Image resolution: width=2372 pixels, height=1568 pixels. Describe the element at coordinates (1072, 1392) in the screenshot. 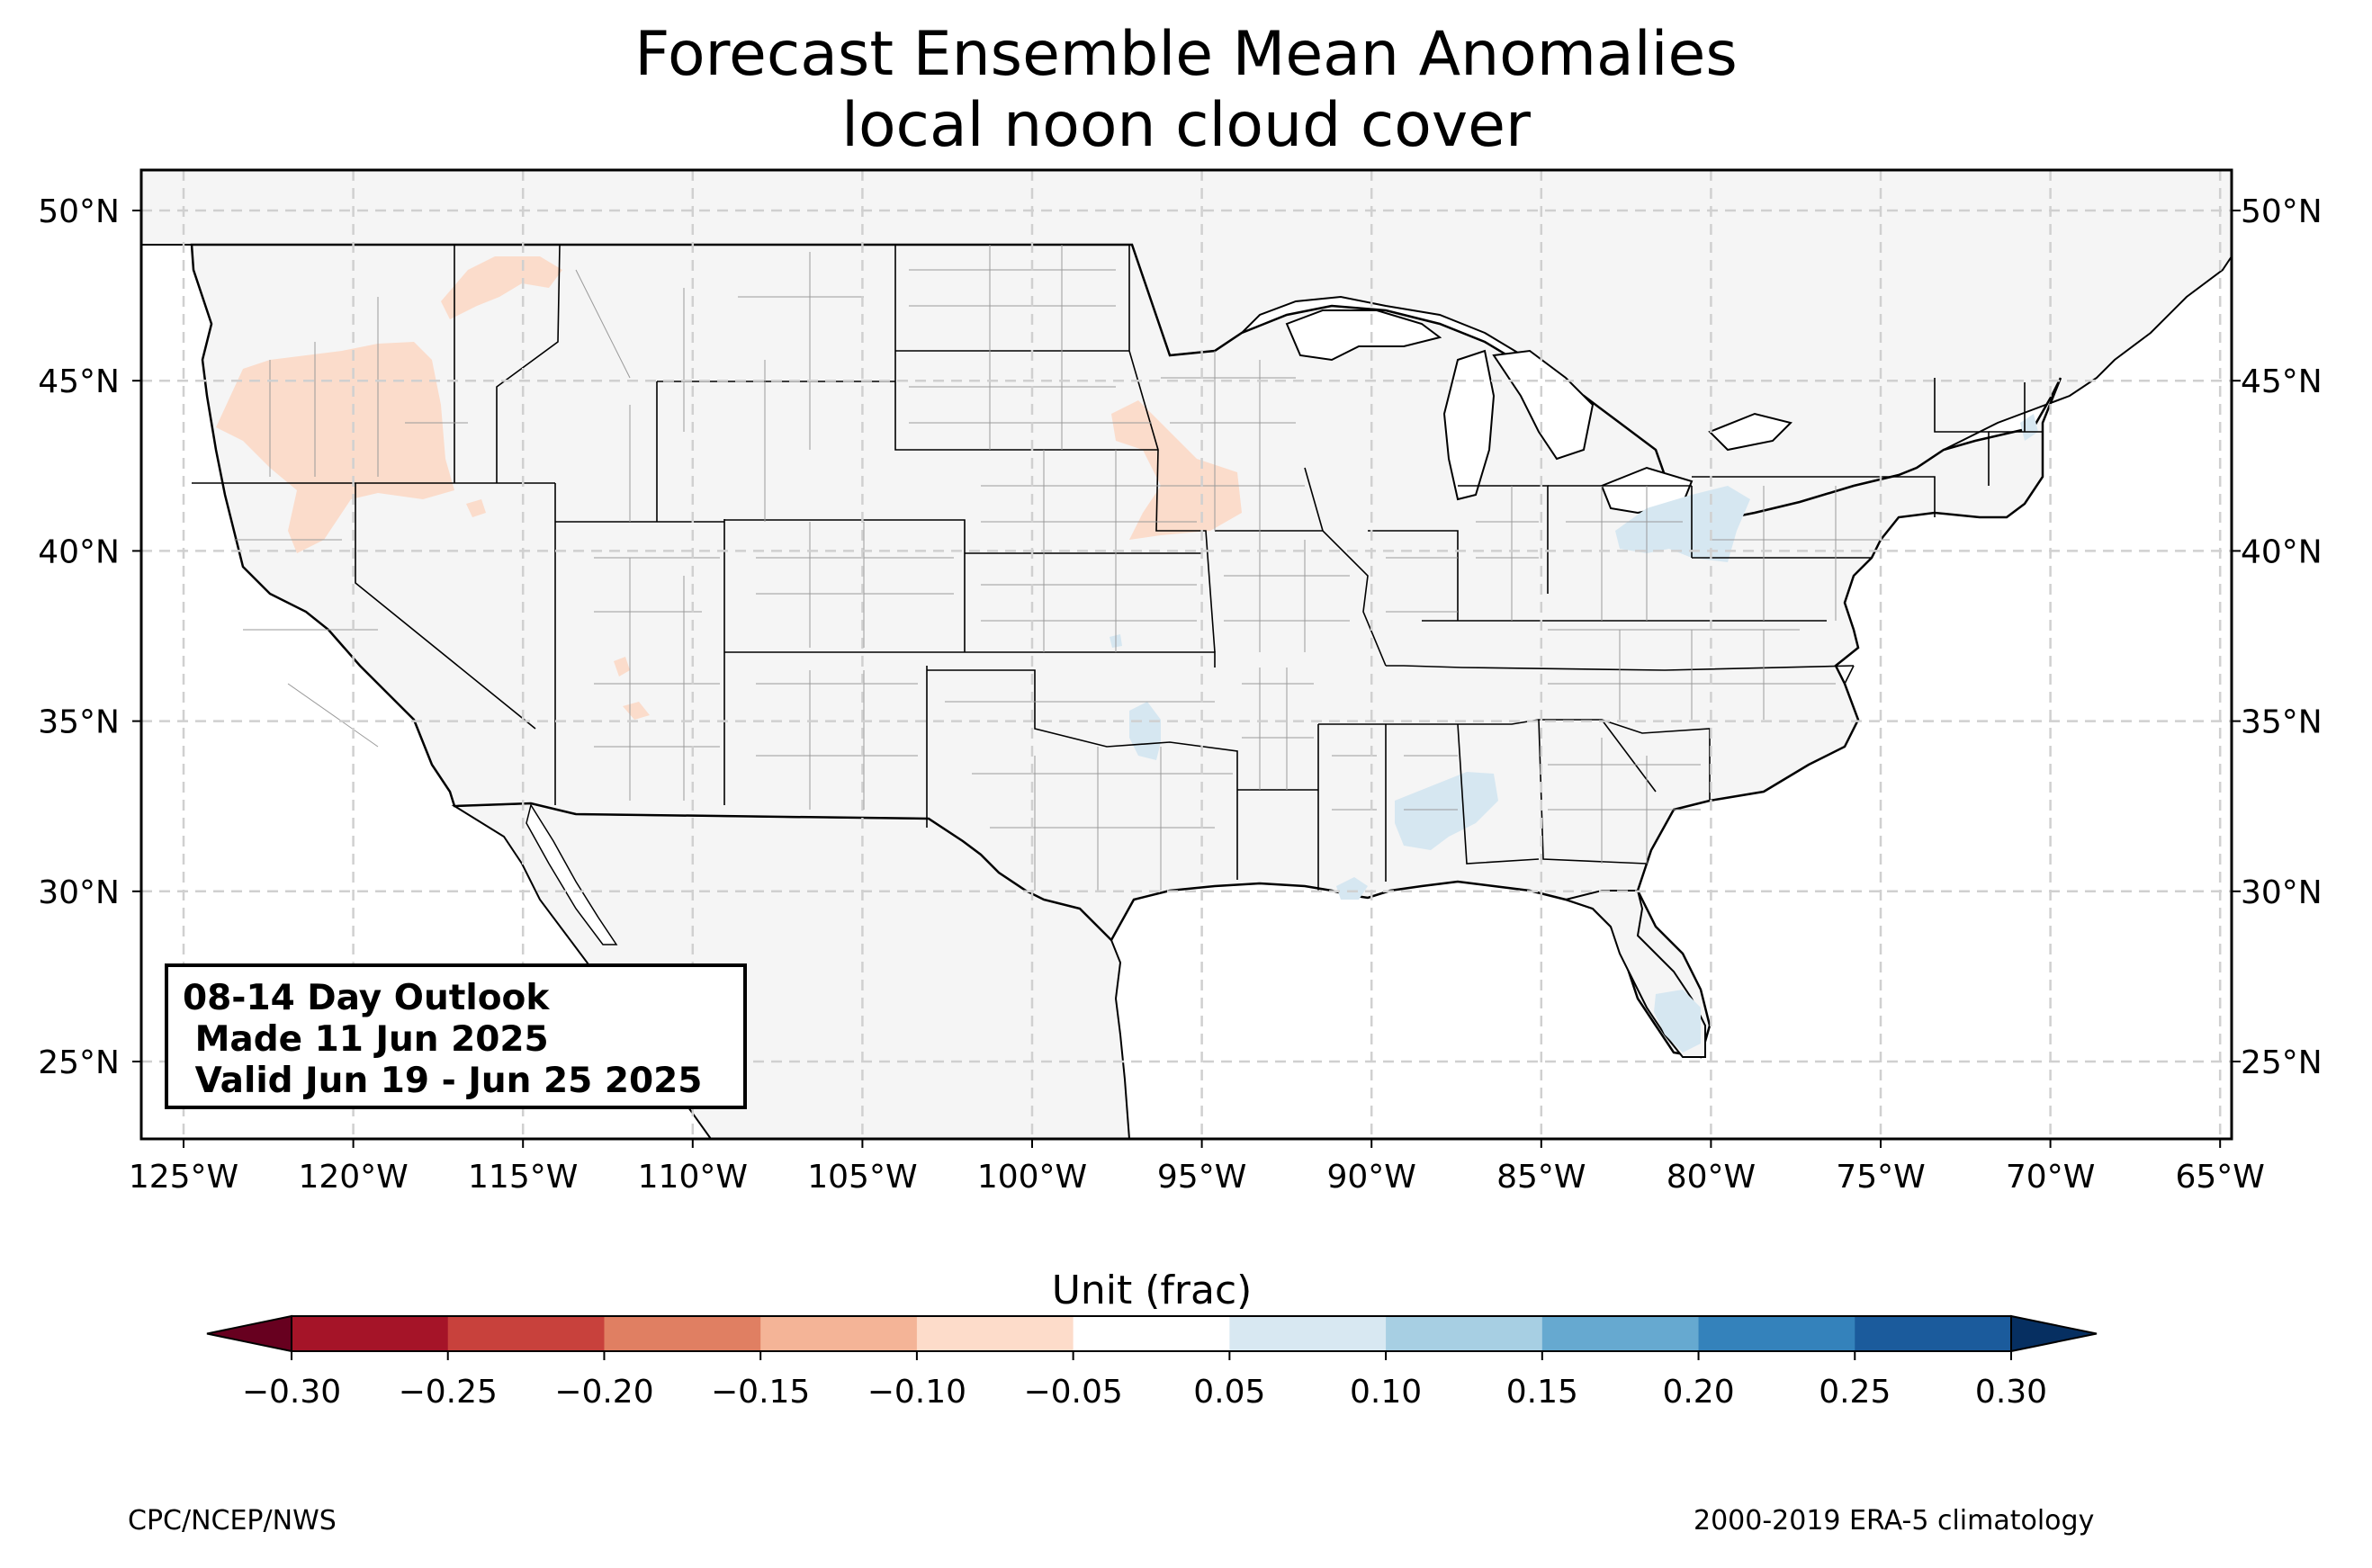

I see `colorbar-tick-label: −0.05` at that location.